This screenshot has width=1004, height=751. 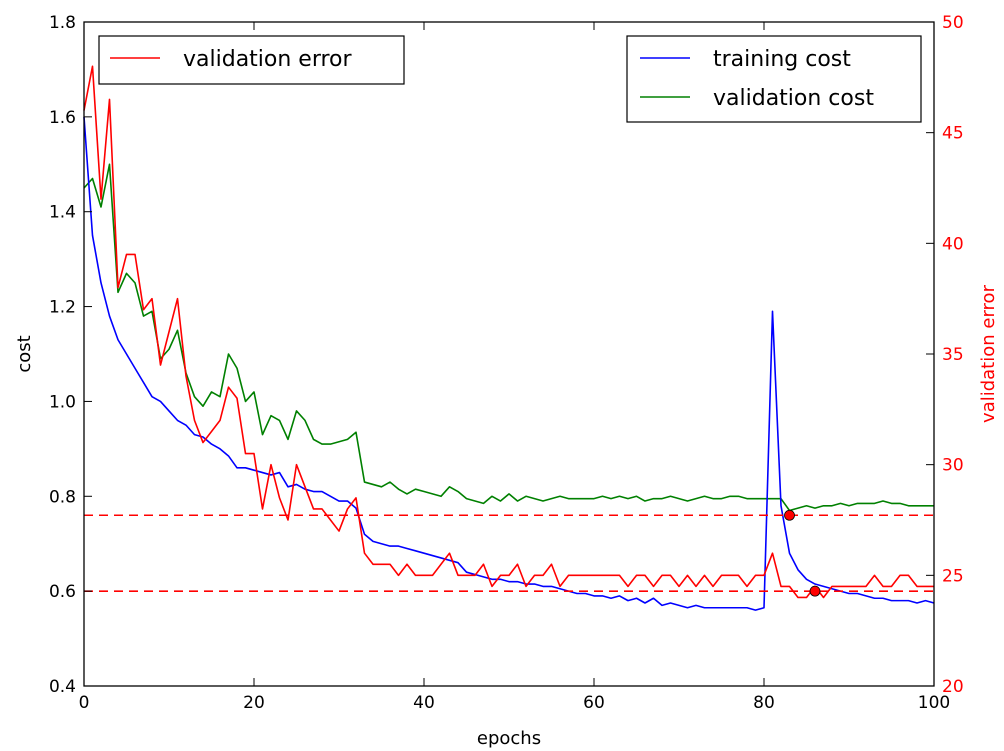 I want to click on y-tick-label: 1.4, so click(x=62, y=213).